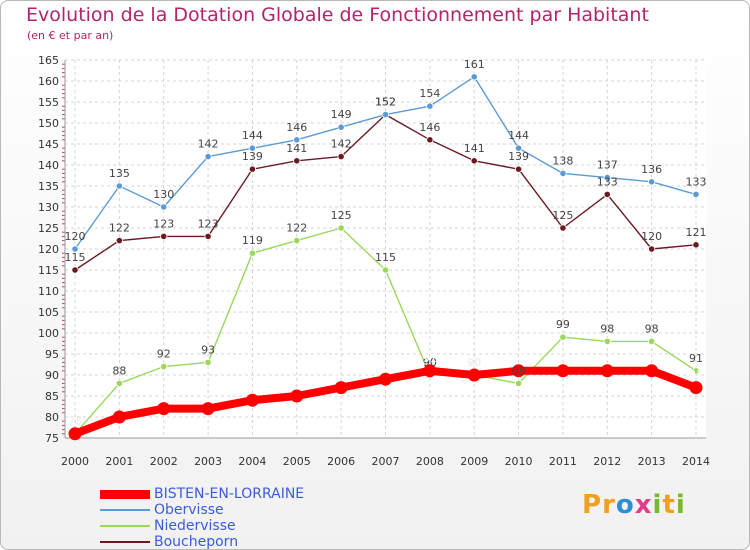 The height and width of the screenshot is (550, 750). Describe the element at coordinates (119, 173) in the screenshot. I see `data-label-obervisse: 135` at that location.